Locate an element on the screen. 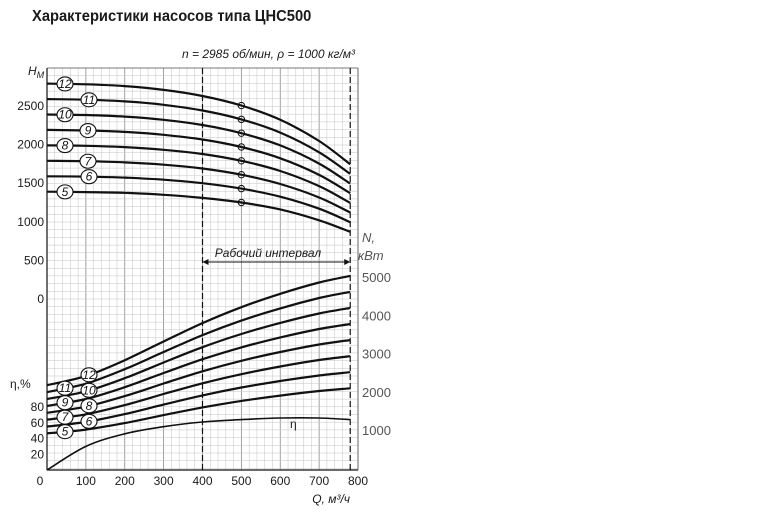 The height and width of the screenshot is (526, 775). power-axis-label-unit: кВт is located at coordinates (371, 255).